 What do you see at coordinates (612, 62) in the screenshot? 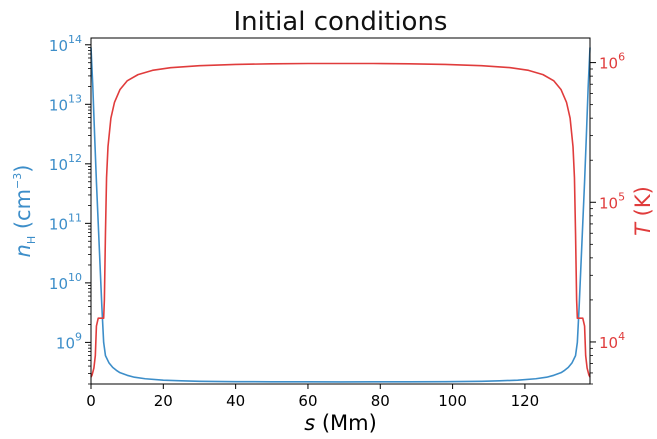
I see `y-tick-label: 10⁶` at bounding box center [612, 62].